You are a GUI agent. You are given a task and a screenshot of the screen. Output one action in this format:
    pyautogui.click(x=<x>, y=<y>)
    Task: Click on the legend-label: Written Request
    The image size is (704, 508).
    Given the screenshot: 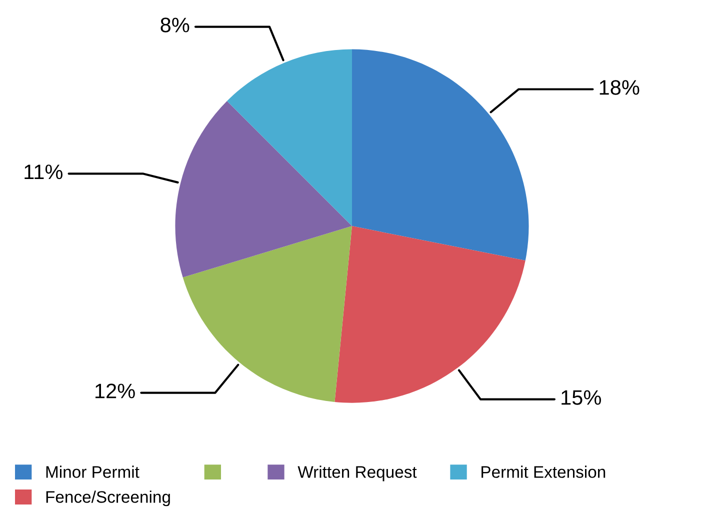 What is the action you would take?
    pyautogui.click(x=357, y=474)
    